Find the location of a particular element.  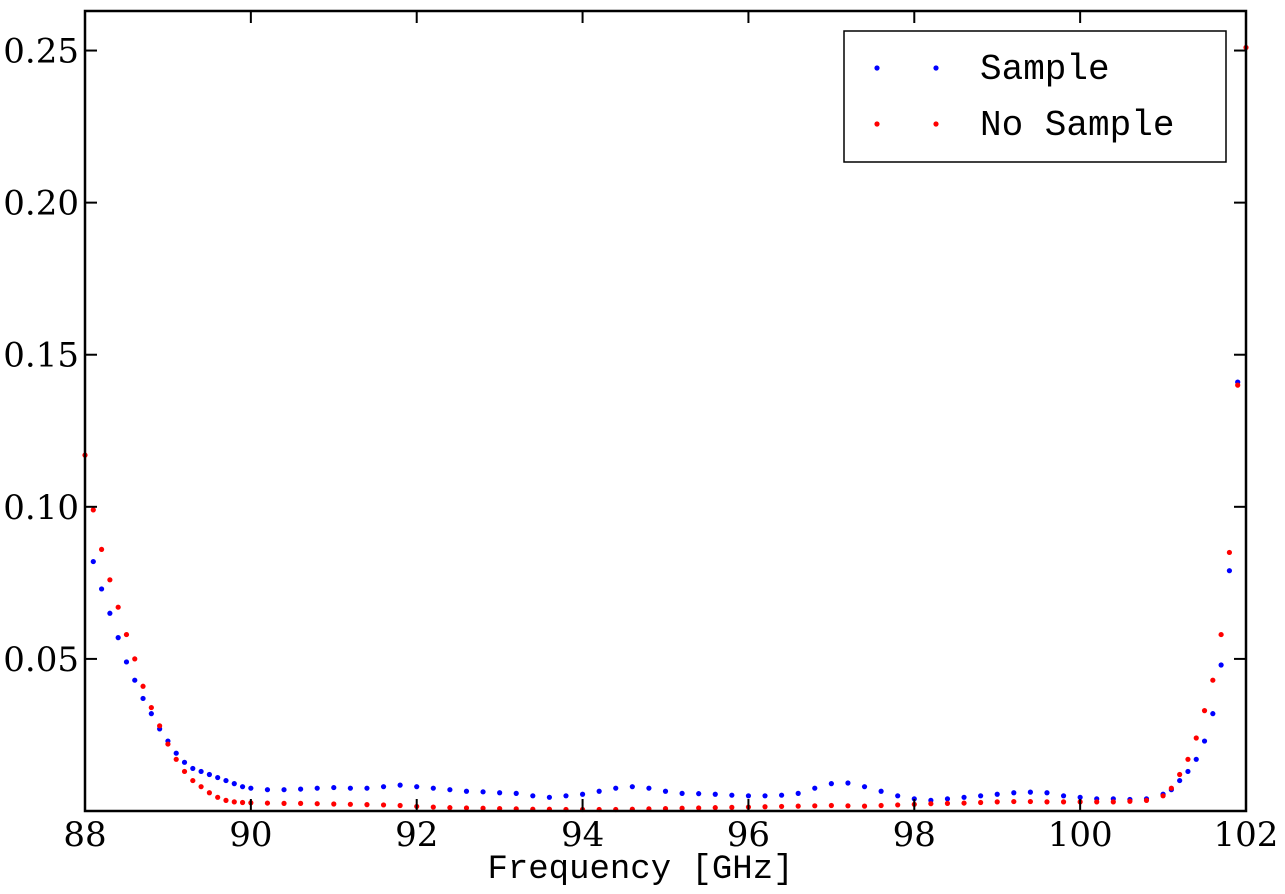

legend-item-sample: Sample is located at coordinates (992, 69).